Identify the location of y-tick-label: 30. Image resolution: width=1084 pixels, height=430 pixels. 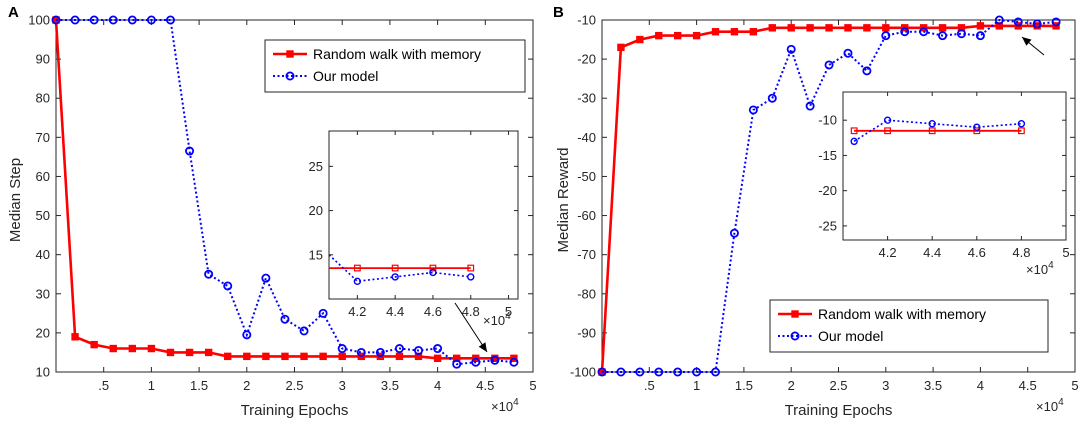
(43, 293).